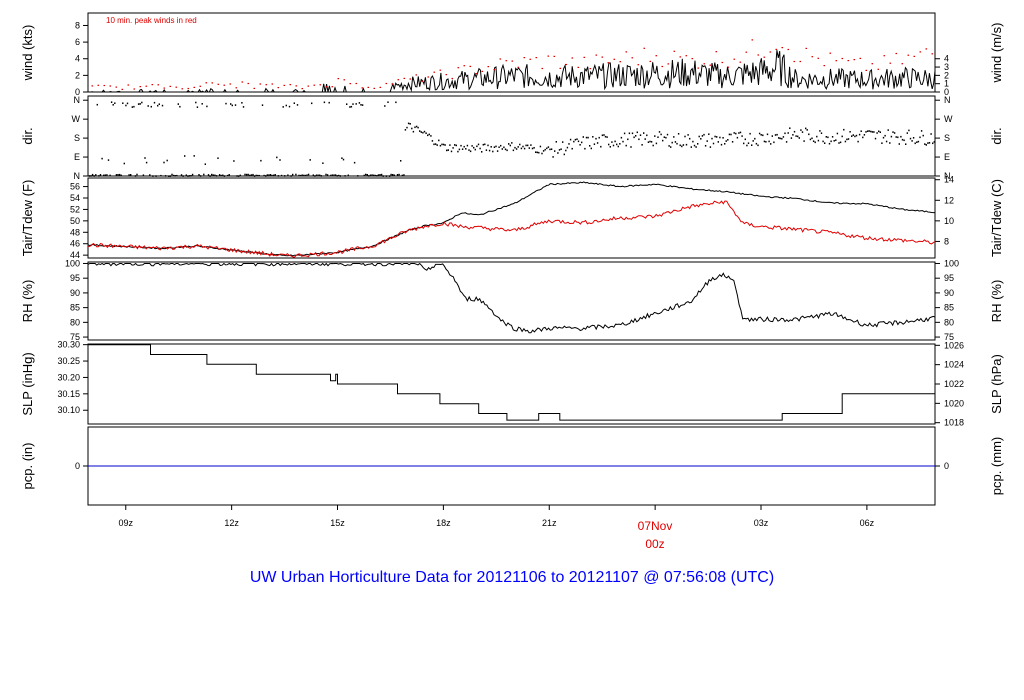 The height and width of the screenshot is (700, 1024). What do you see at coordinates (949, 308) in the screenshot?
I see `right-tick-label: 85` at bounding box center [949, 308].